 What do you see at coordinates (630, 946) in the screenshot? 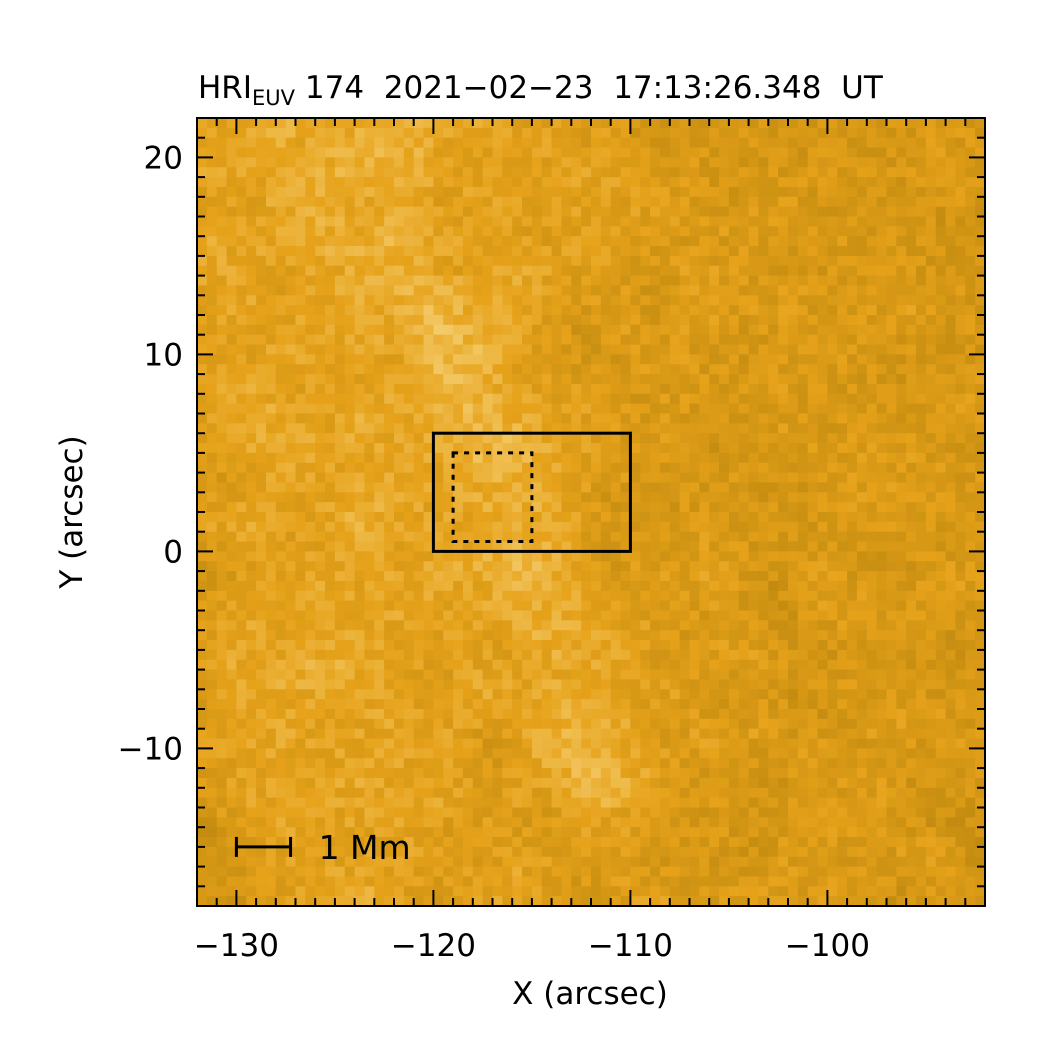
I see `x-tick-label: −110` at bounding box center [630, 946].